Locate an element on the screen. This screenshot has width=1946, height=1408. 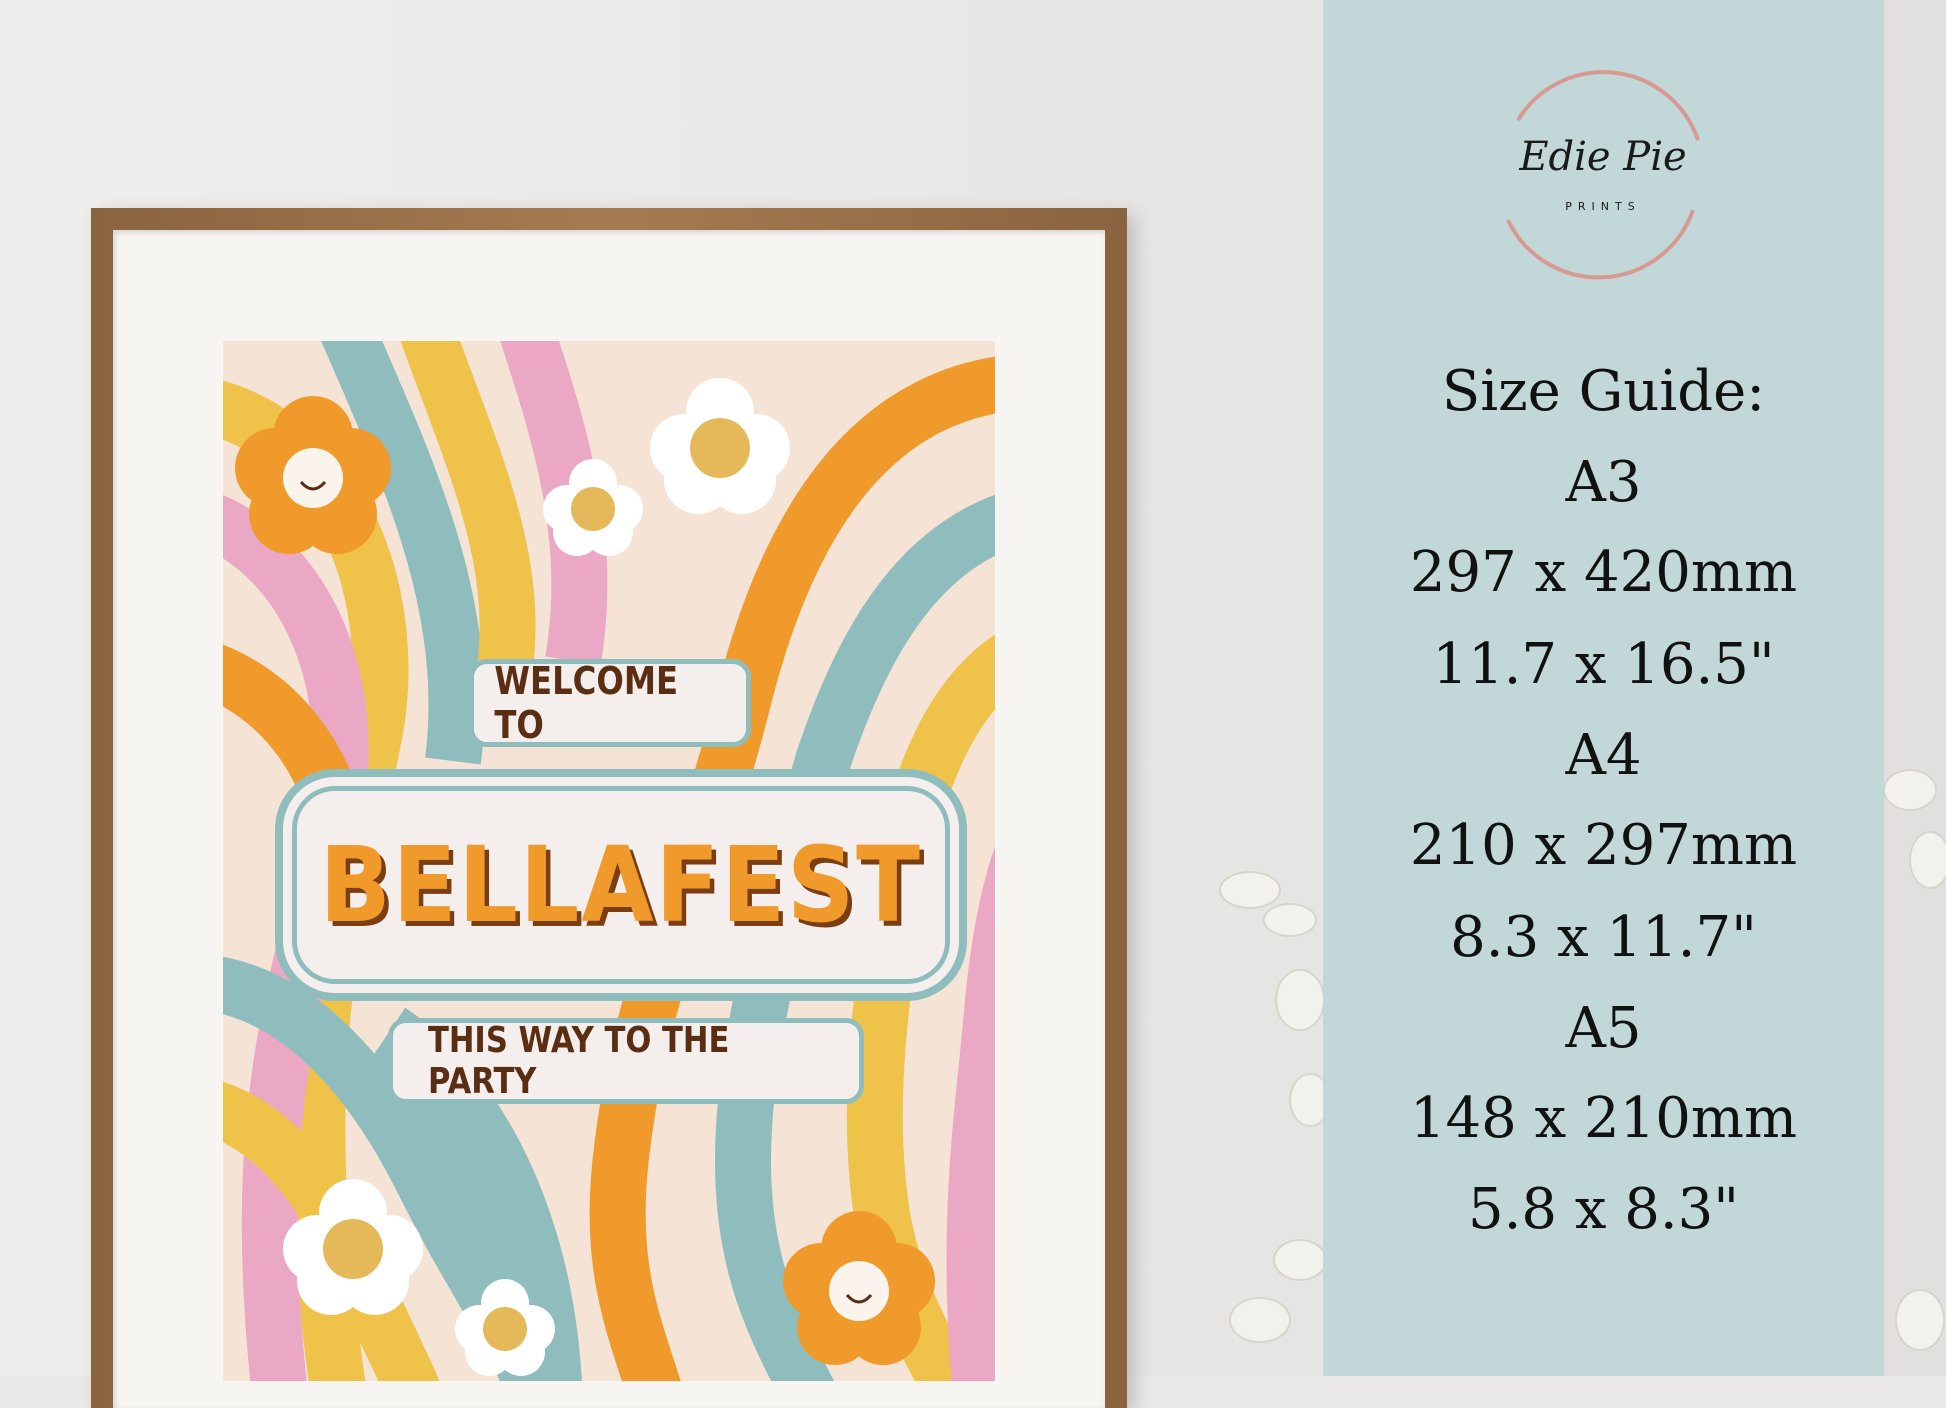
welcome-sign: WELCOME TO is located at coordinates (610, 703).